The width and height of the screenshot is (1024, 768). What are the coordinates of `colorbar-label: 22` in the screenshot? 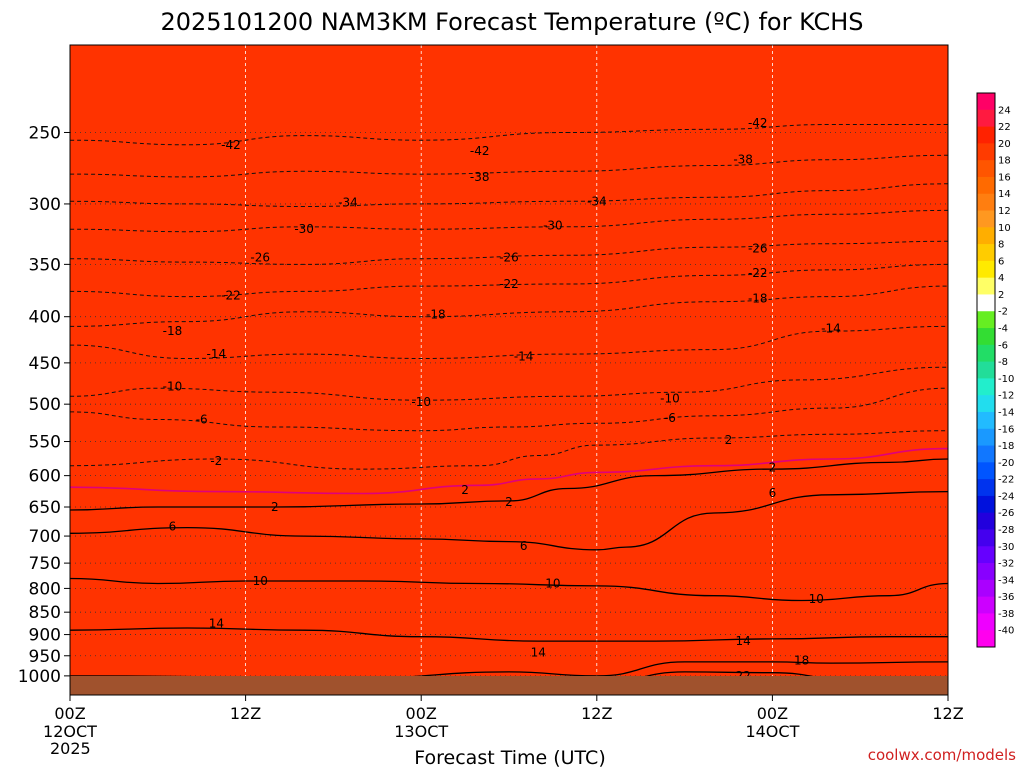 It's located at (1004, 127).